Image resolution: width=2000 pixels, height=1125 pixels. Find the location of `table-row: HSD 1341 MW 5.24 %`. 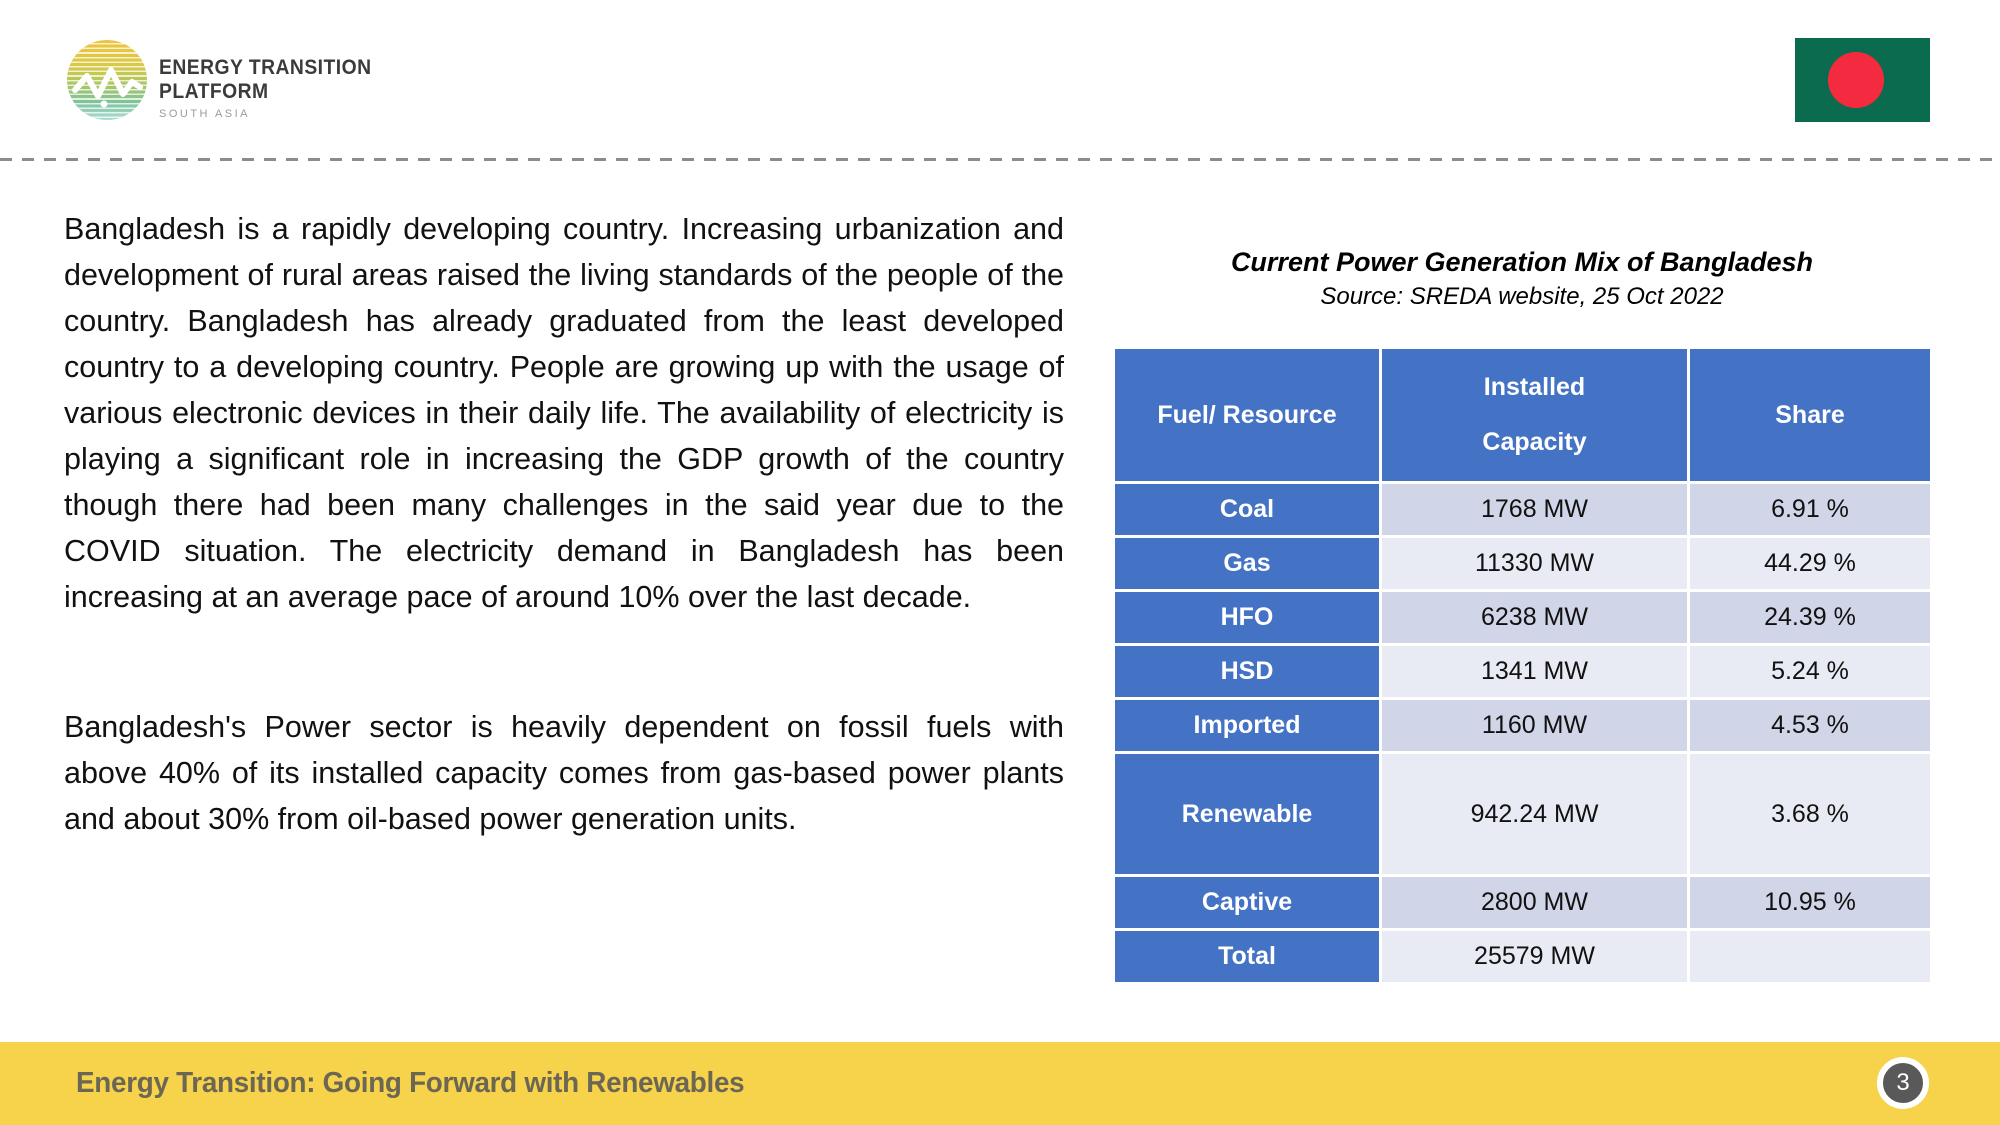

table-row: HSD 1341 MW 5.24 % is located at coordinates (1522, 671).